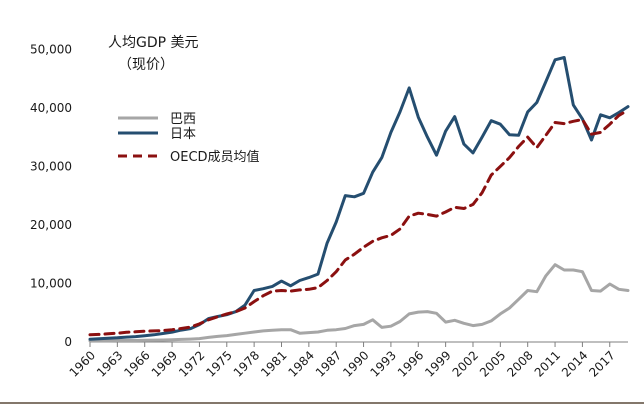  What do you see at coordinates (492, 363) in the screenshot?
I see `x-tick-label: 2005` at bounding box center [492, 363].